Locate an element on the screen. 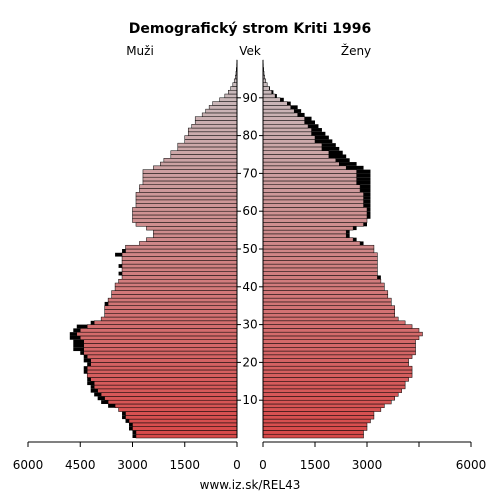  age-tick-label: 70 is located at coordinates (249, 173).